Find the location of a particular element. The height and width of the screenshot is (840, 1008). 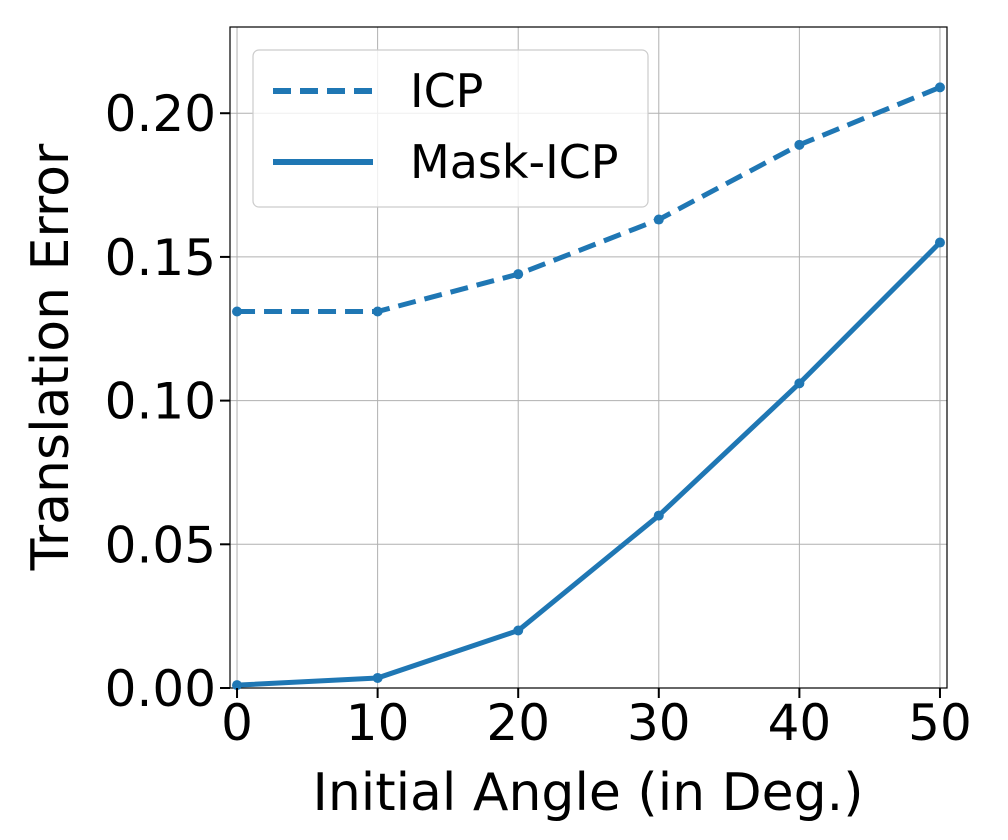

x-axis-title: Initial Angle (in Deg.) is located at coordinates (587, 793).